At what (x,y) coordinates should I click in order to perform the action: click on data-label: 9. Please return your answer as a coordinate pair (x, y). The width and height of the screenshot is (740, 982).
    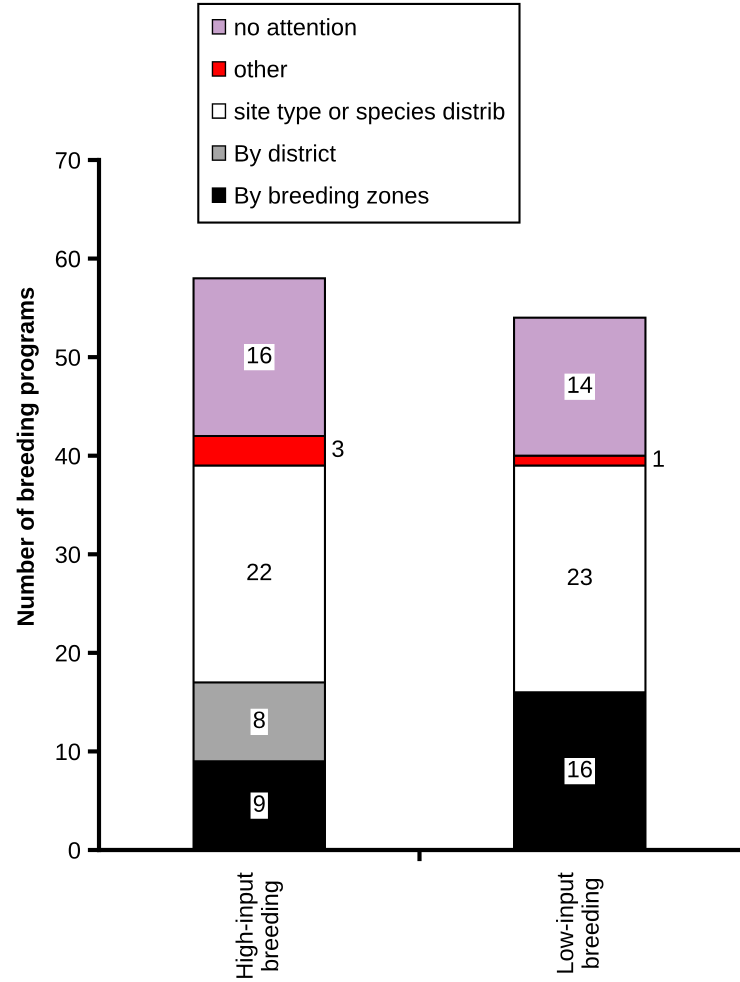
    Looking at the image, I should click on (259, 803).